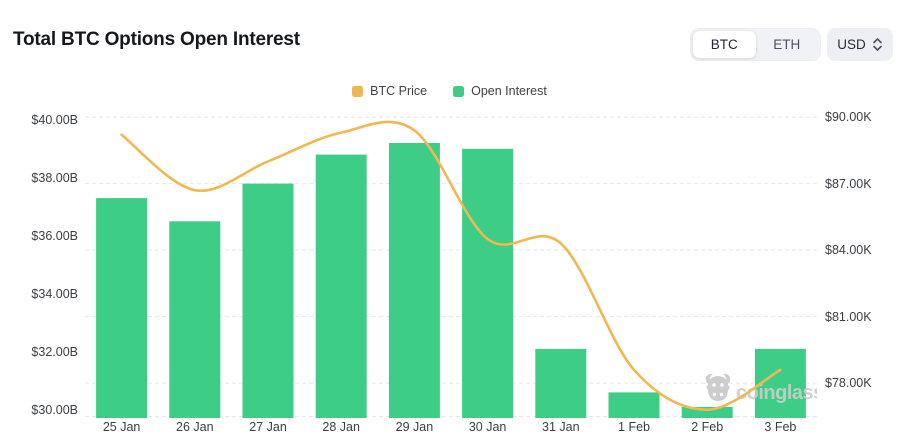  Describe the element at coordinates (449, 91) in the screenshot. I see `chart-legend: BTC Price Open Interest` at that location.